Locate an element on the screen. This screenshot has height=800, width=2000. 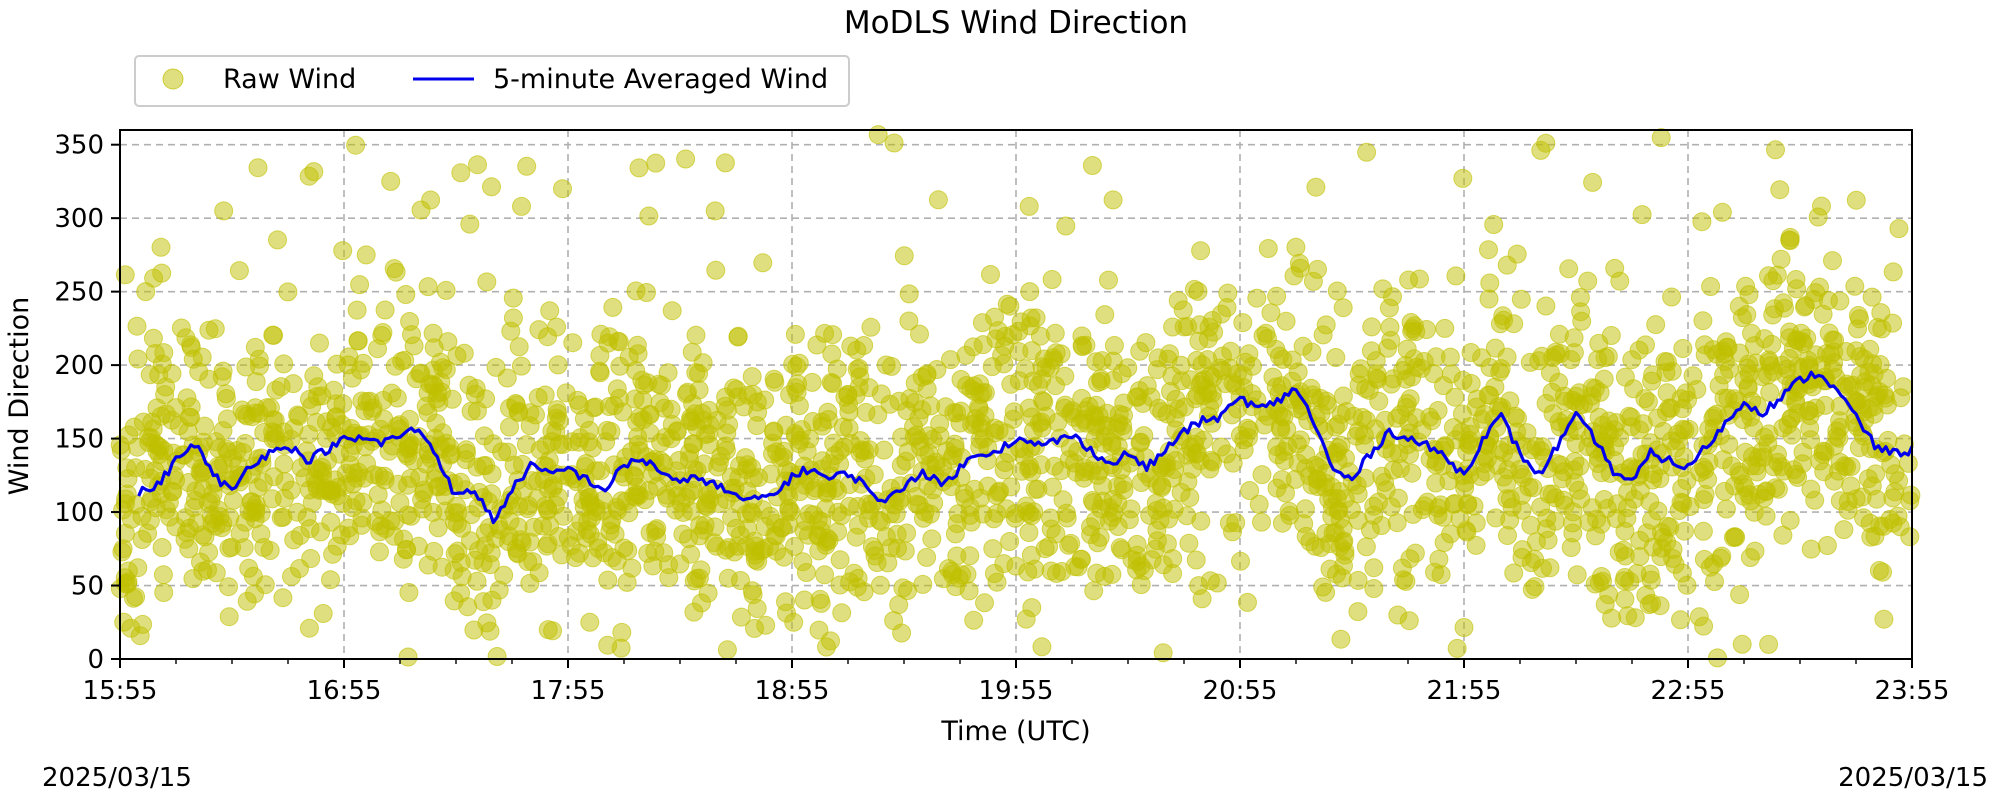
y-tick-label: 300 is located at coordinates (79, 219).